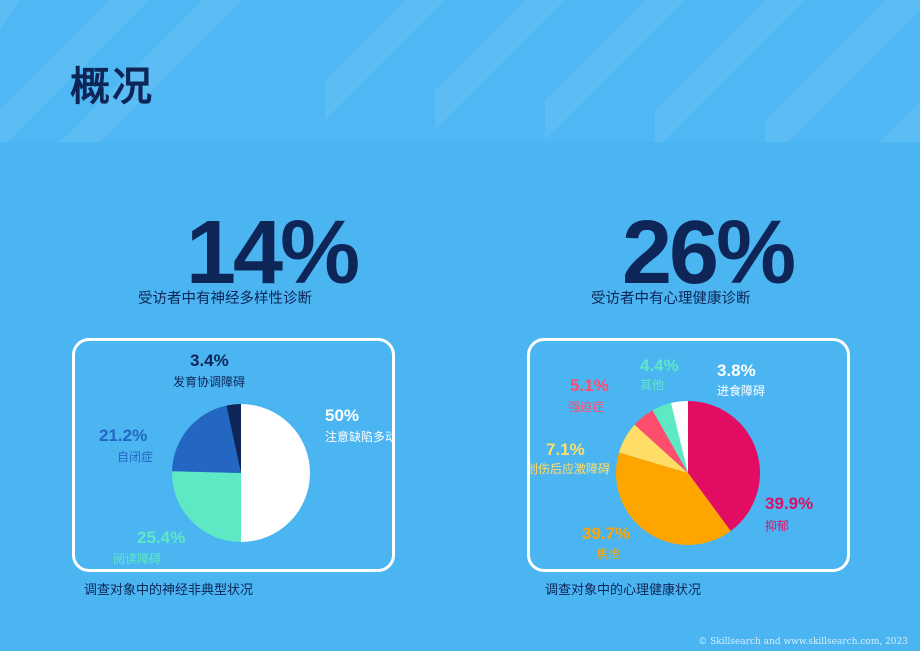 This screenshot has height=651, width=920. I want to click on slice-value-label: 4.4%, so click(659, 365).